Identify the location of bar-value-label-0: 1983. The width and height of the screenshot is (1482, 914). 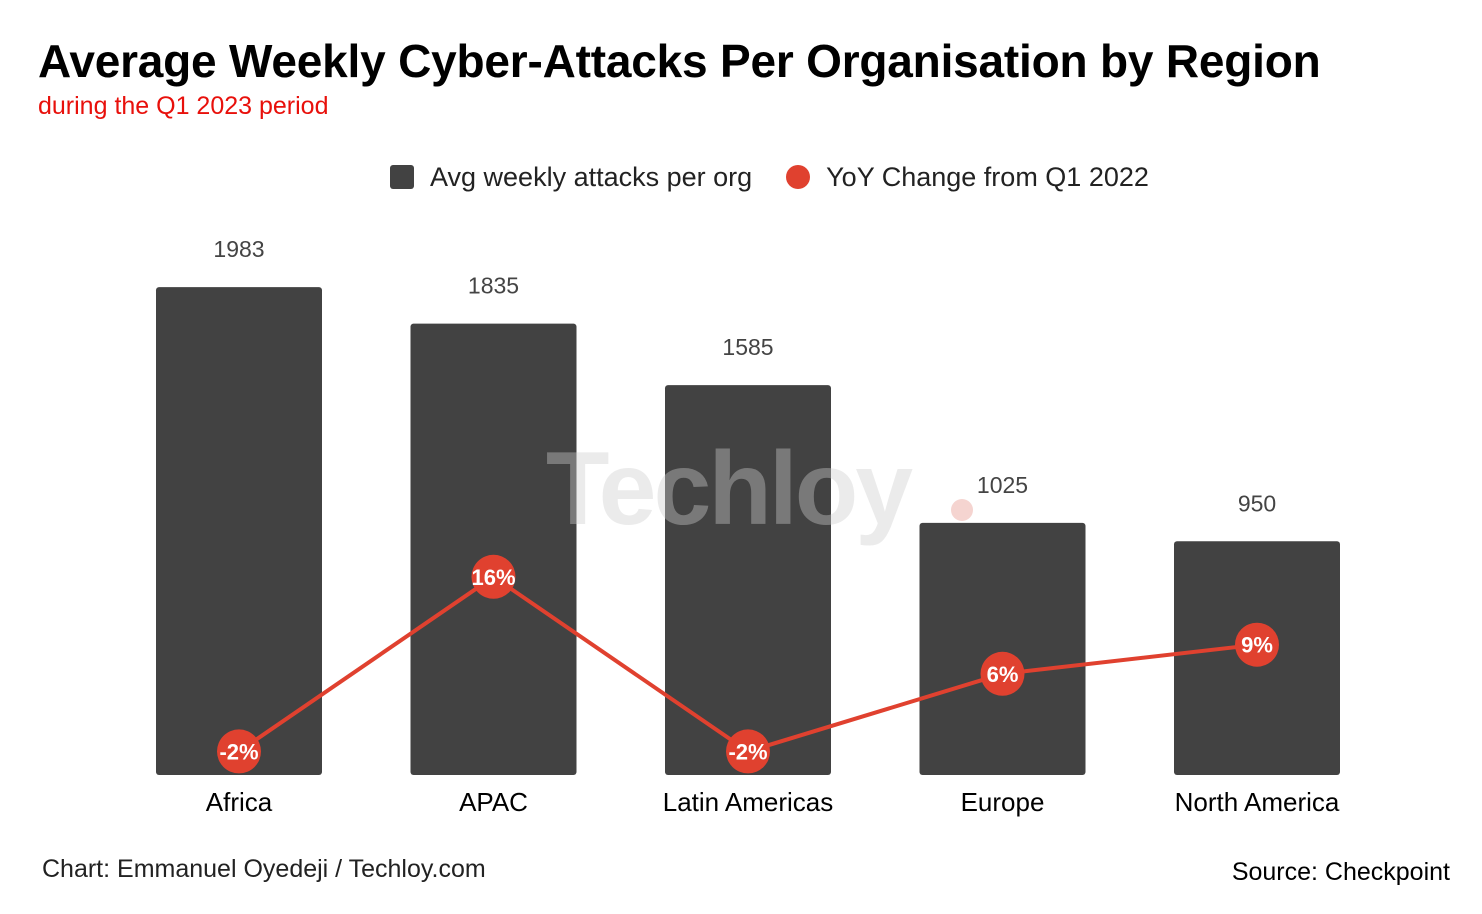
(238, 249).